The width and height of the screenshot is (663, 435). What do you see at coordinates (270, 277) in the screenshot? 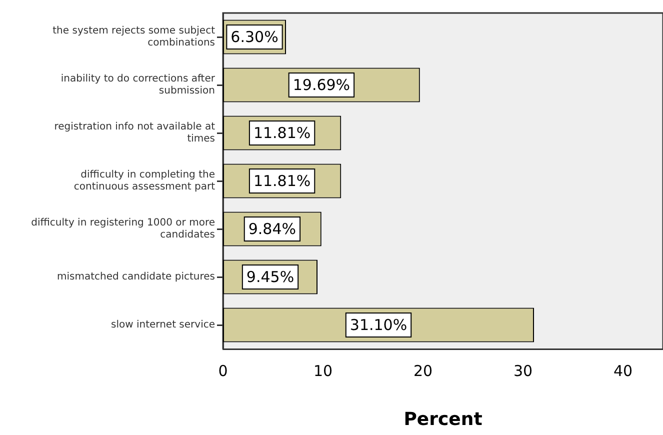
I see `data-label: 9.45%` at bounding box center [270, 277].